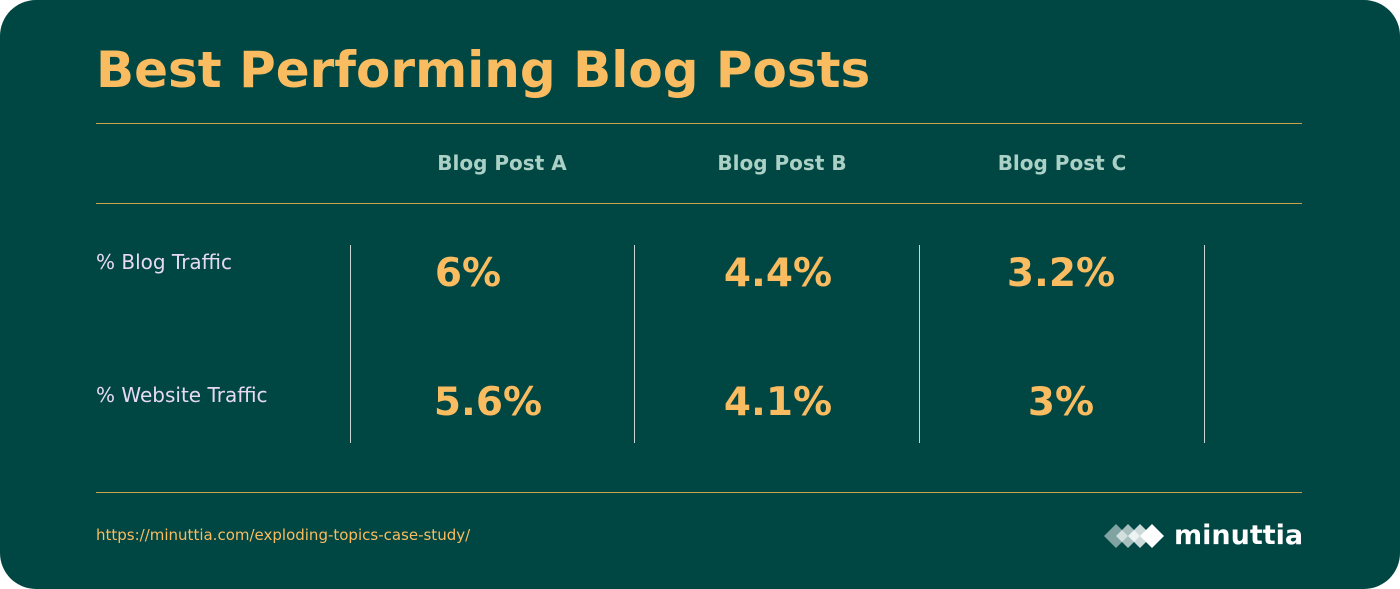 The height and width of the screenshot is (589, 1400). What do you see at coordinates (488, 402) in the screenshot?
I see `cell-website-traffic-a: 5.6%` at bounding box center [488, 402].